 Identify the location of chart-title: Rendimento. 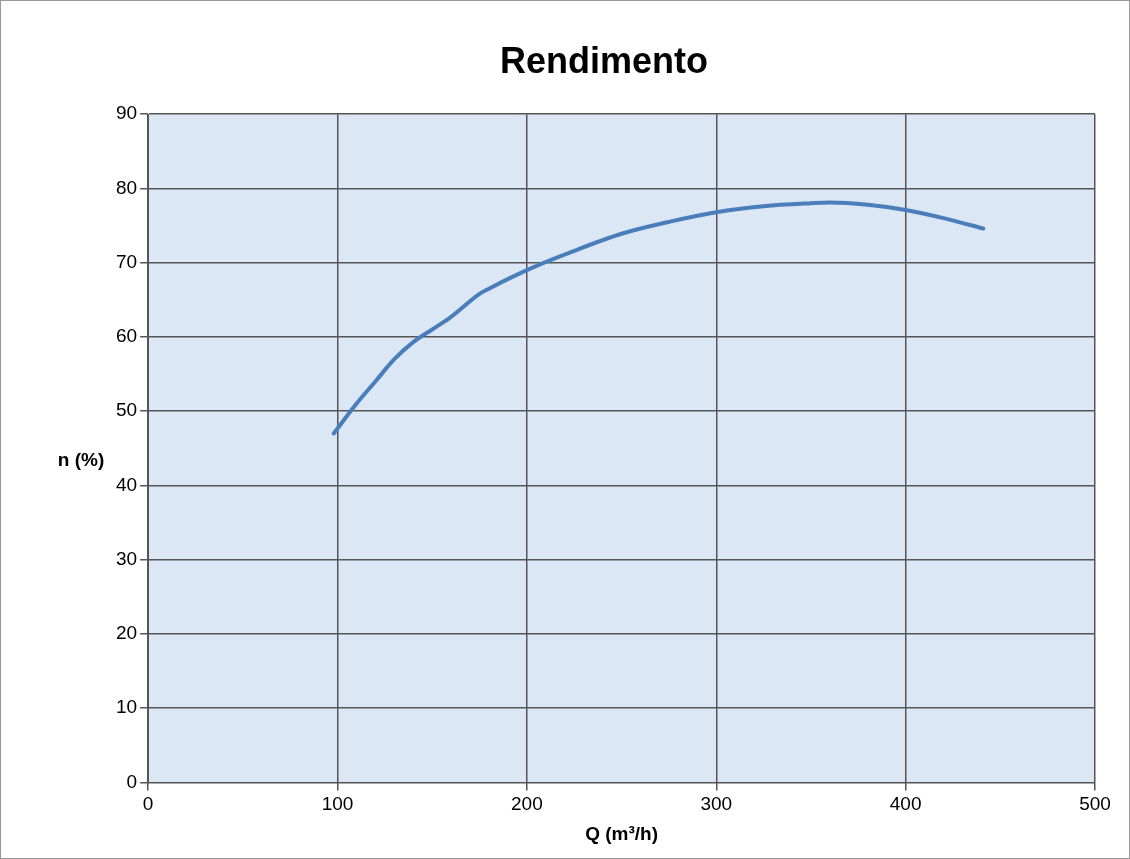
(604, 60).